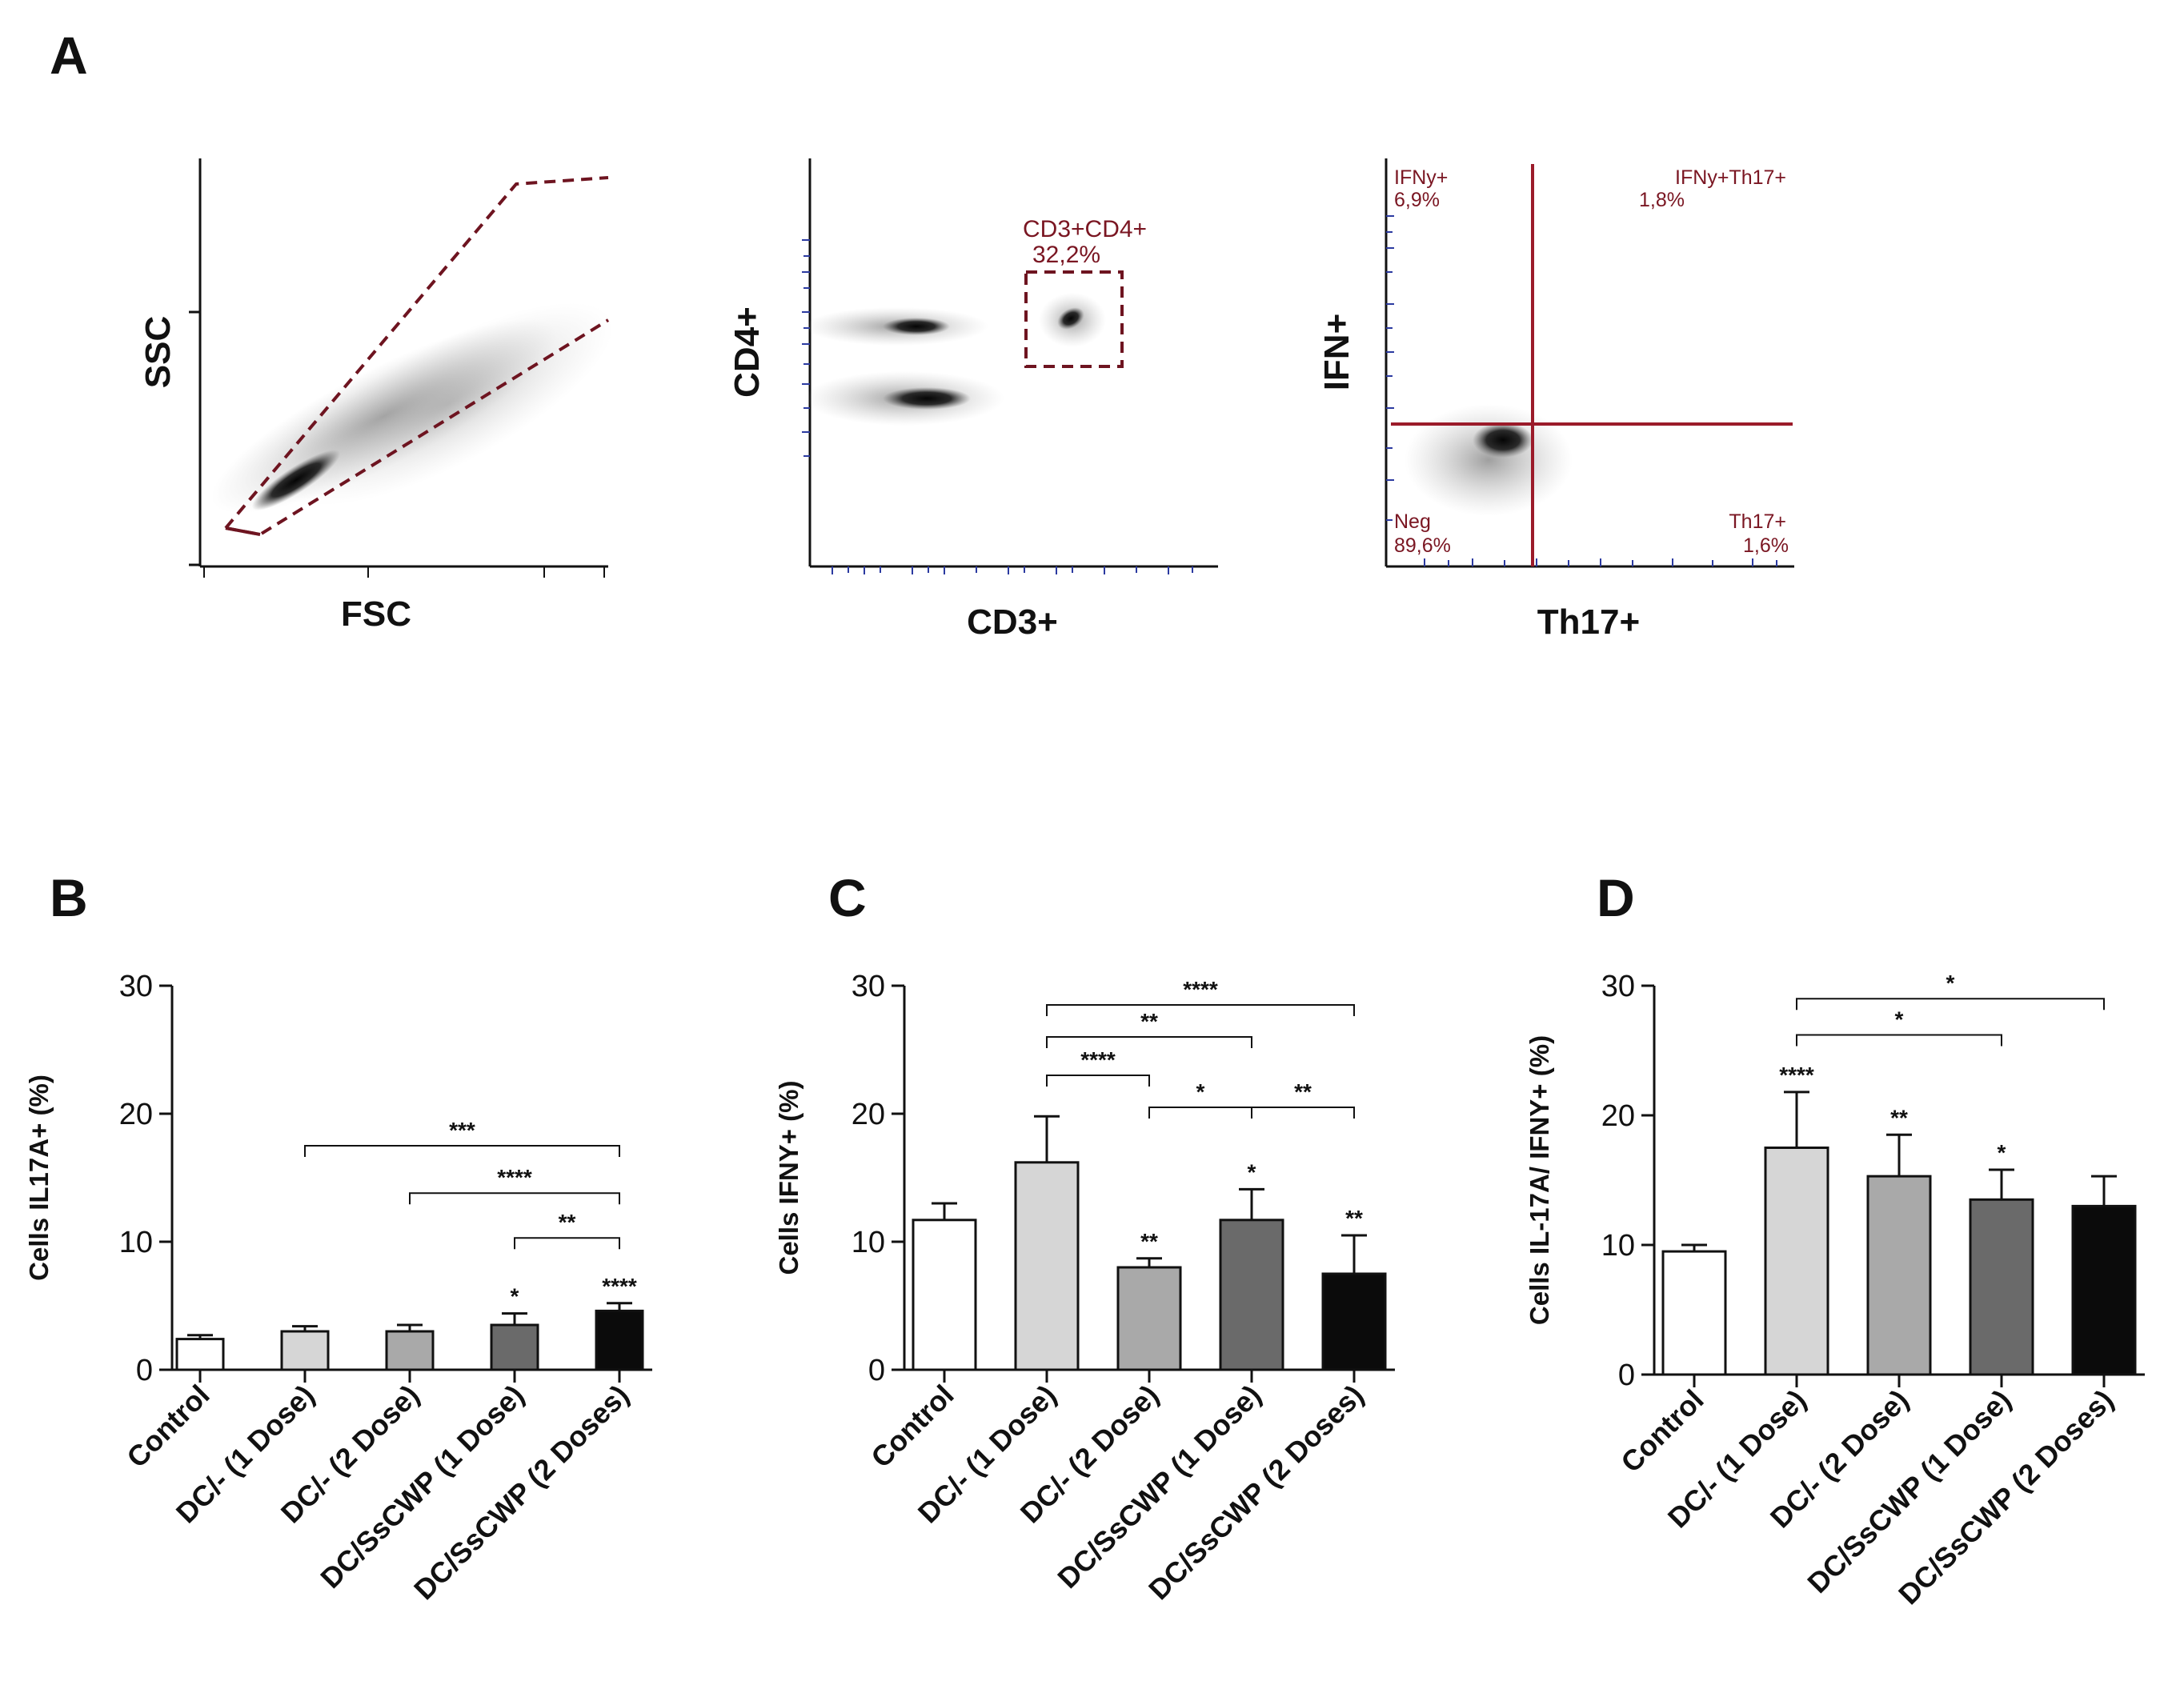 The height and width of the screenshot is (1701, 2184). I want to click on bracket-significance-label: ***, so click(462, 1130).